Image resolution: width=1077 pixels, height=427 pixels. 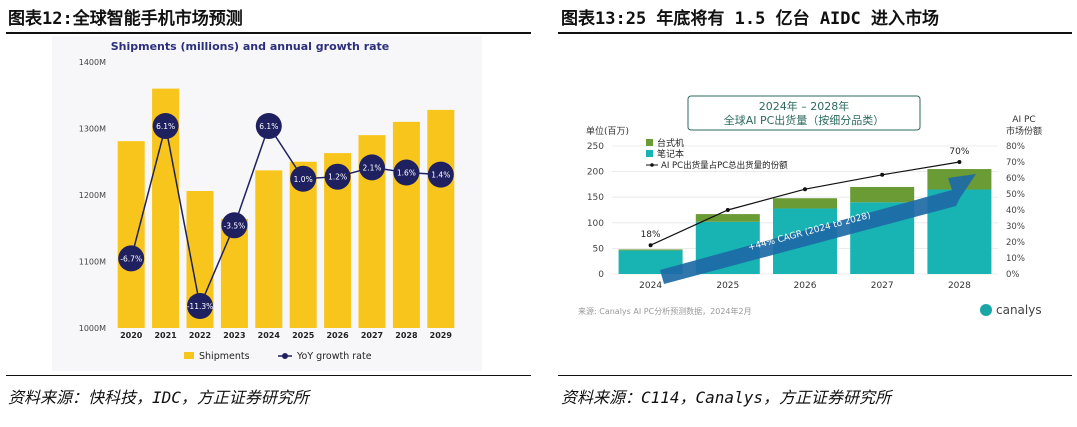 I want to click on growth-rate-label: -3.5%, so click(x=235, y=225).